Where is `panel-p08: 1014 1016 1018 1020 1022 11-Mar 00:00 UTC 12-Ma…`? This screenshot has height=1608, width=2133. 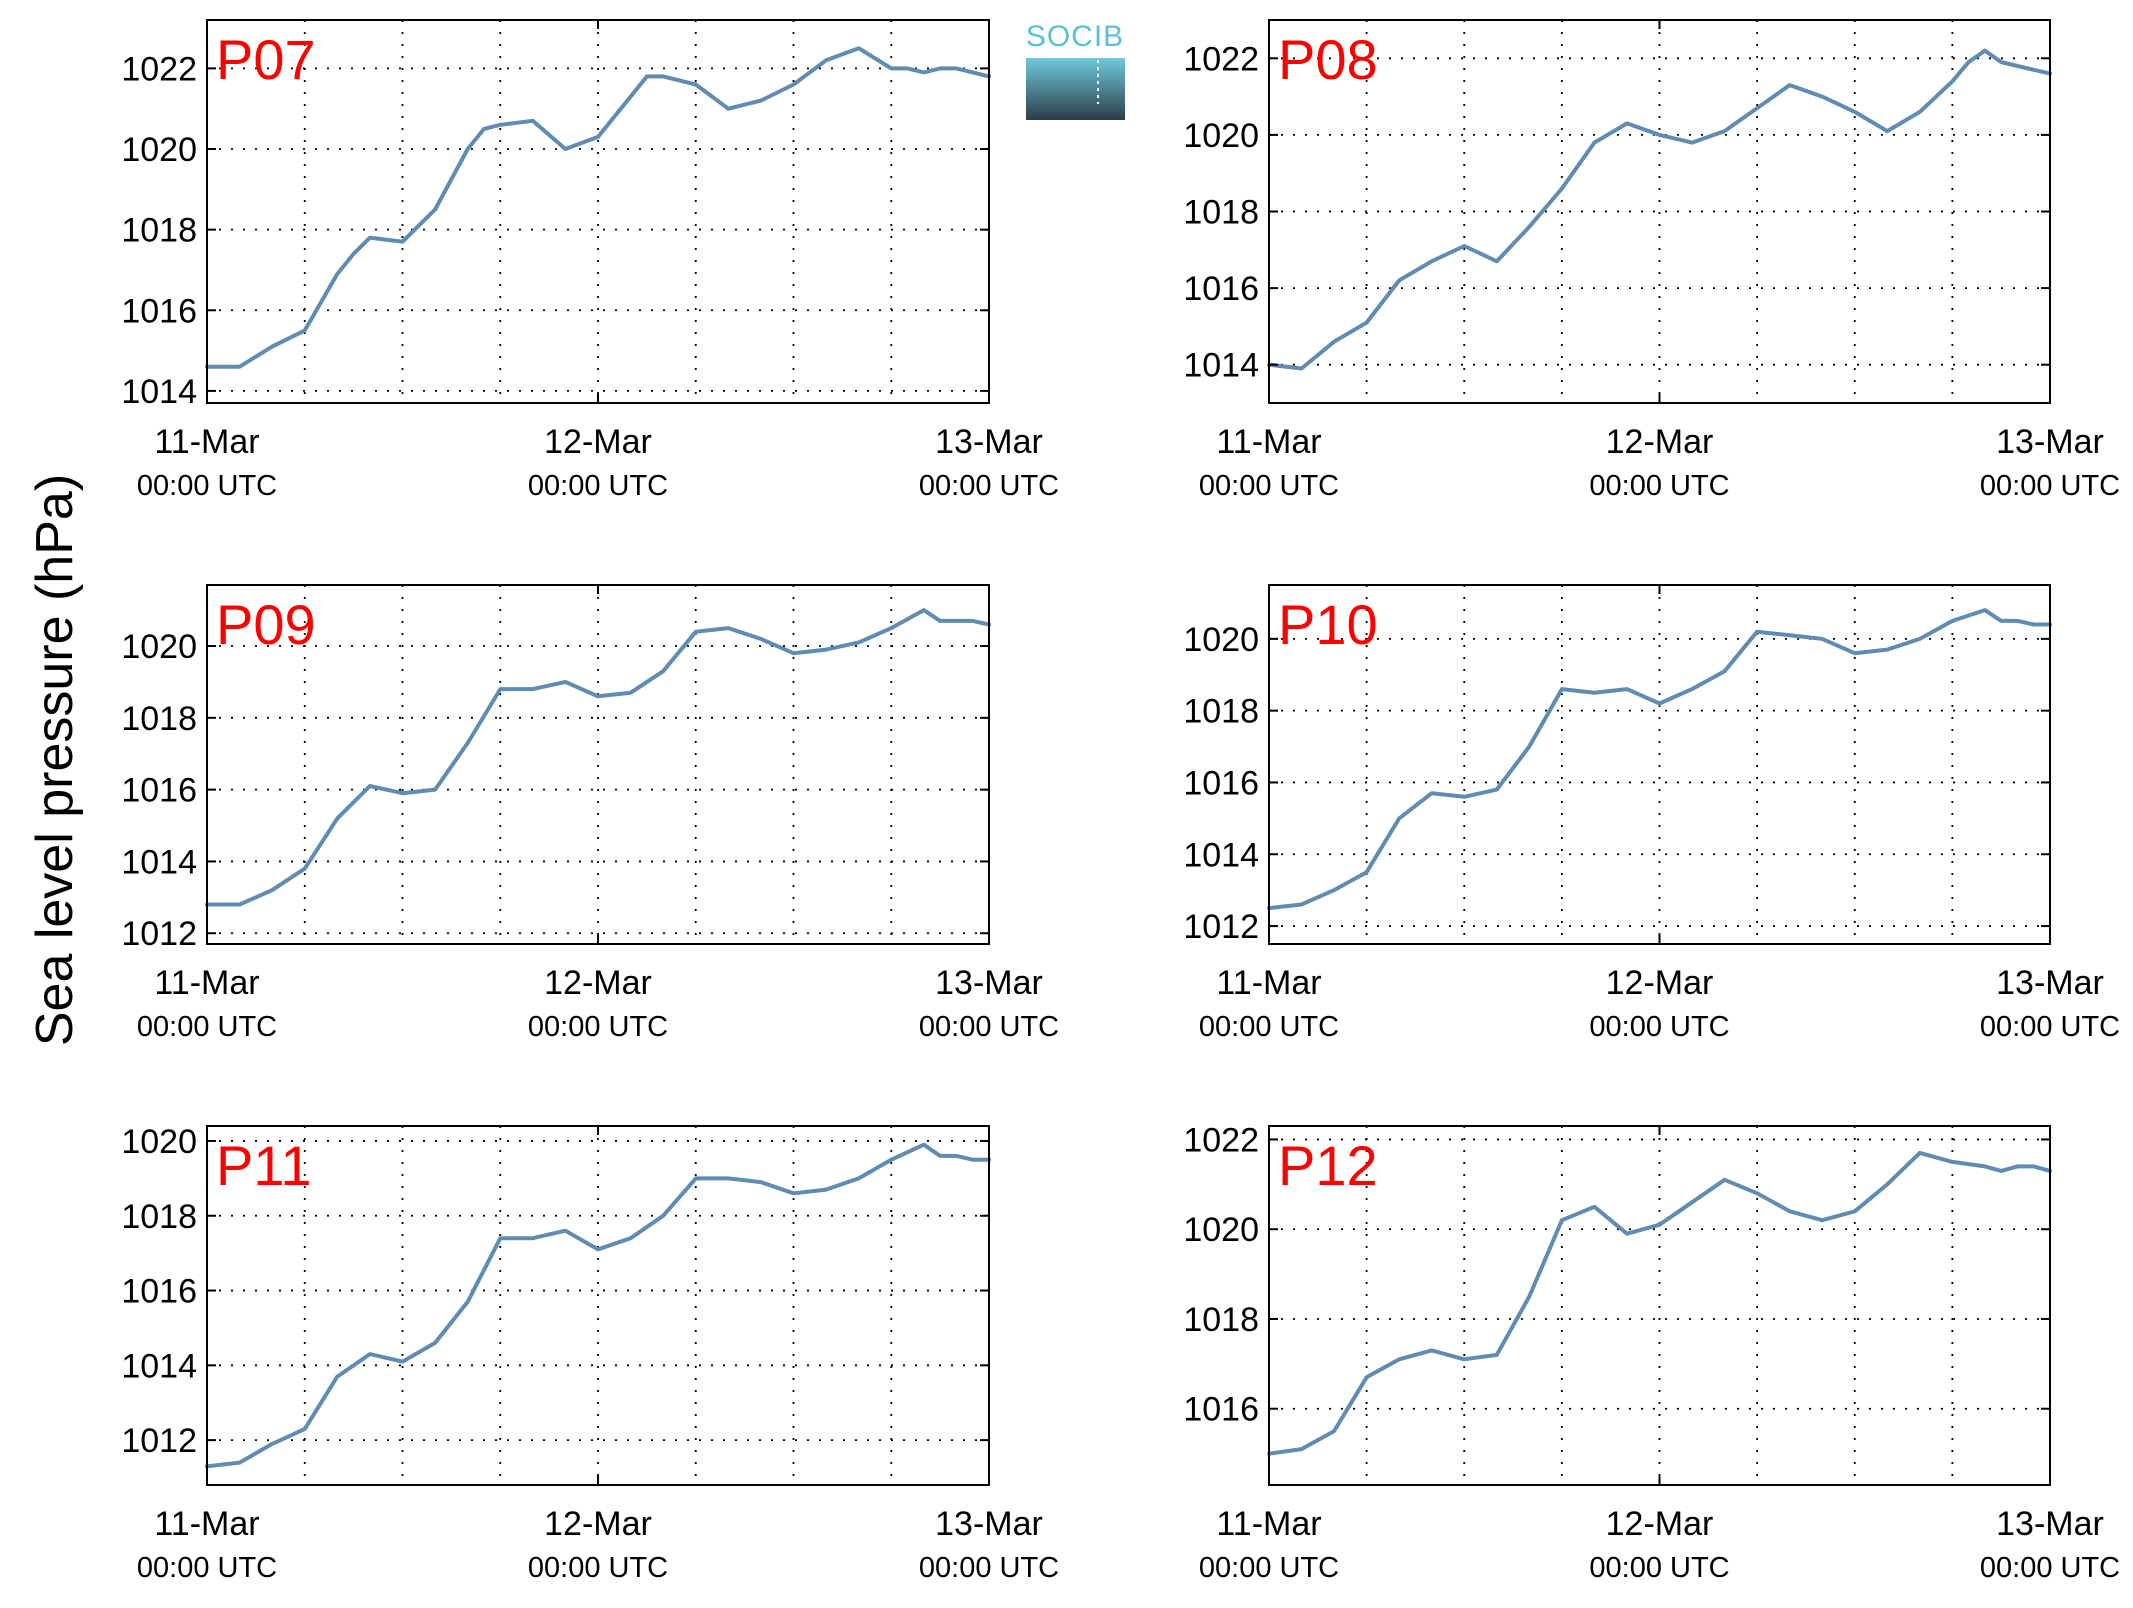 panel-p08: 1014 1016 1018 1020 1022 11-Mar 00:00 UTC 12-Ma… is located at coordinates (1651, 260).